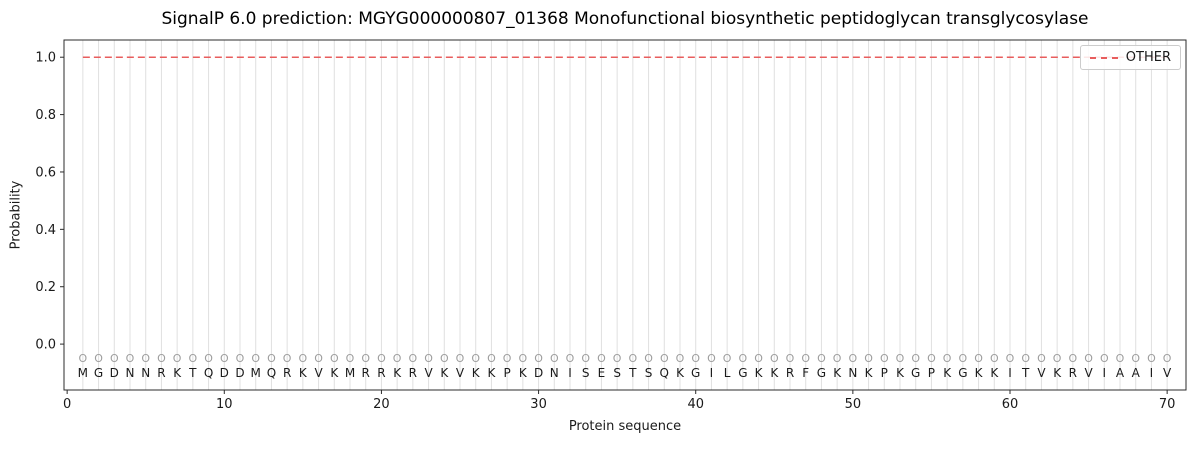 Image resolution: width=1200 pixels, height=450 pixels. Describe the element at coordinates (45, 115) in the screenshot. I see `y-tick-label: 0.8` at that location.